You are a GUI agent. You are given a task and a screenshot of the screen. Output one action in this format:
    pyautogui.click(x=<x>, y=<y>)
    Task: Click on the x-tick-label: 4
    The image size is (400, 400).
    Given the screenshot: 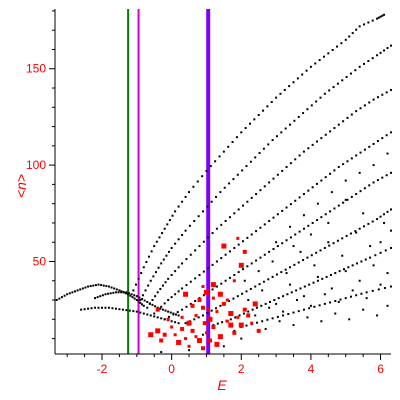 What is the action you would take?
    pyautogui.click(x=311, y=369)
    